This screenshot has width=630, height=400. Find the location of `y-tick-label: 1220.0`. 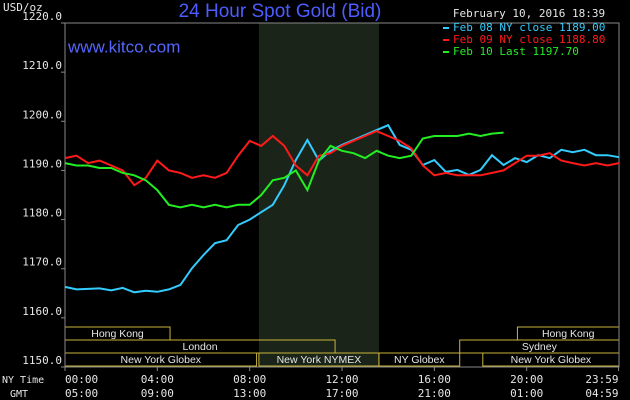

y-tick-label: 1220.0 is located at coordinates (42, 16).